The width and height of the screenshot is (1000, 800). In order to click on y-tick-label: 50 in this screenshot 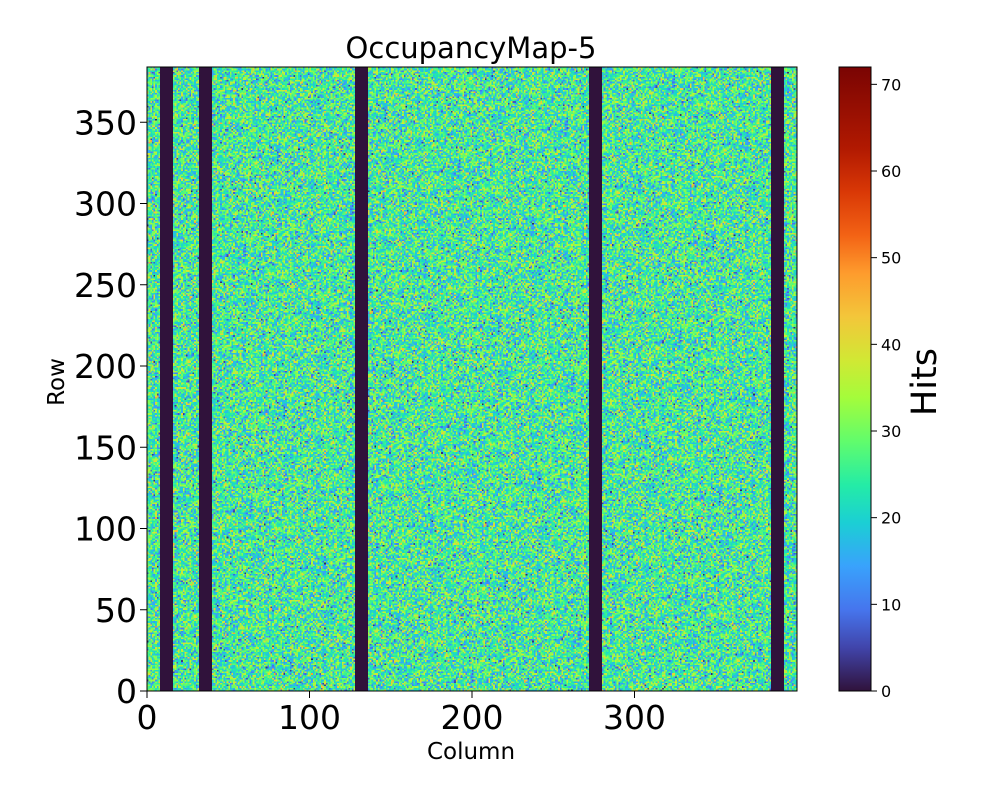, I will do `click(116, 610)`.